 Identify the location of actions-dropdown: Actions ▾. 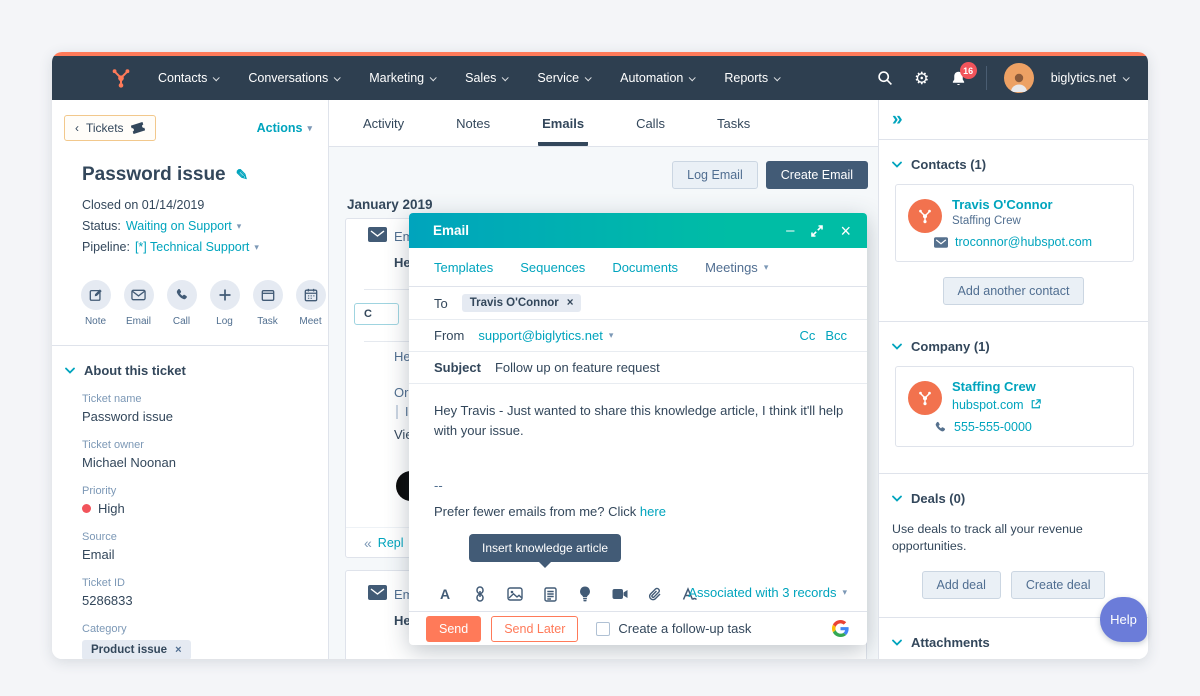
(284, 128).